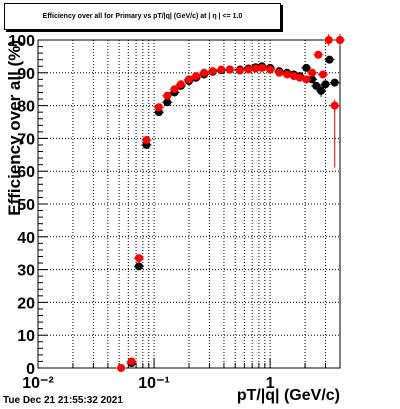 This screenshot has width=400, height=409. What do you see at coordinates (26, 336) in the screenshot?
I see `y-tick-label: 10` at bounding box center [26, 336].